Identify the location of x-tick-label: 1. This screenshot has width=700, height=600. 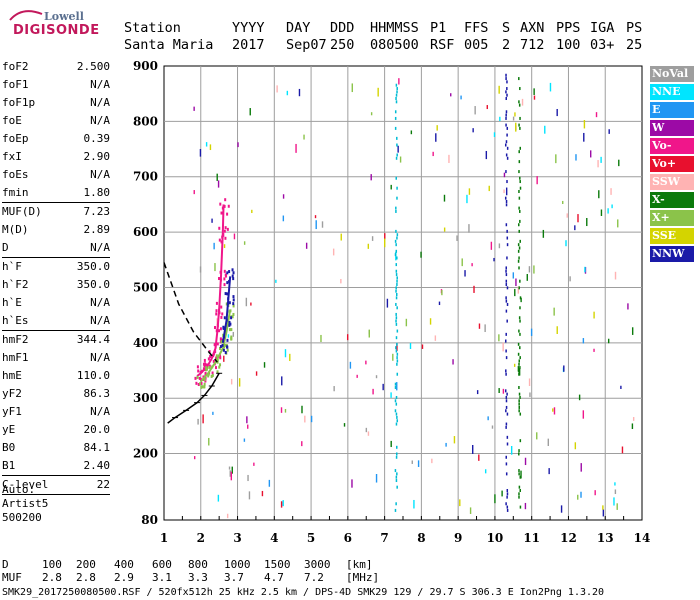
(164, 538).